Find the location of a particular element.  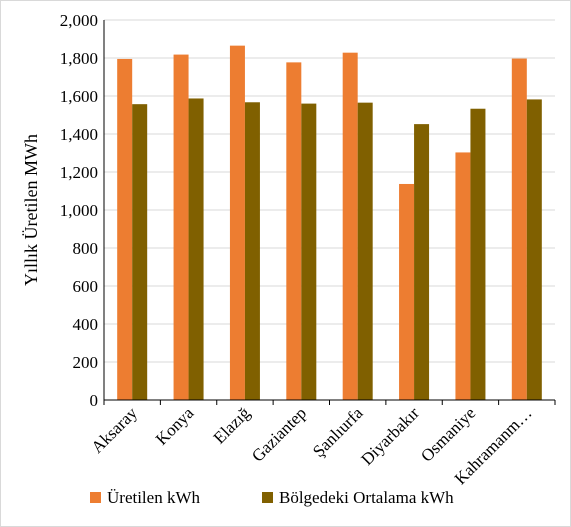

y-tick-label: 1,600 is located at coordinates (79, 96).